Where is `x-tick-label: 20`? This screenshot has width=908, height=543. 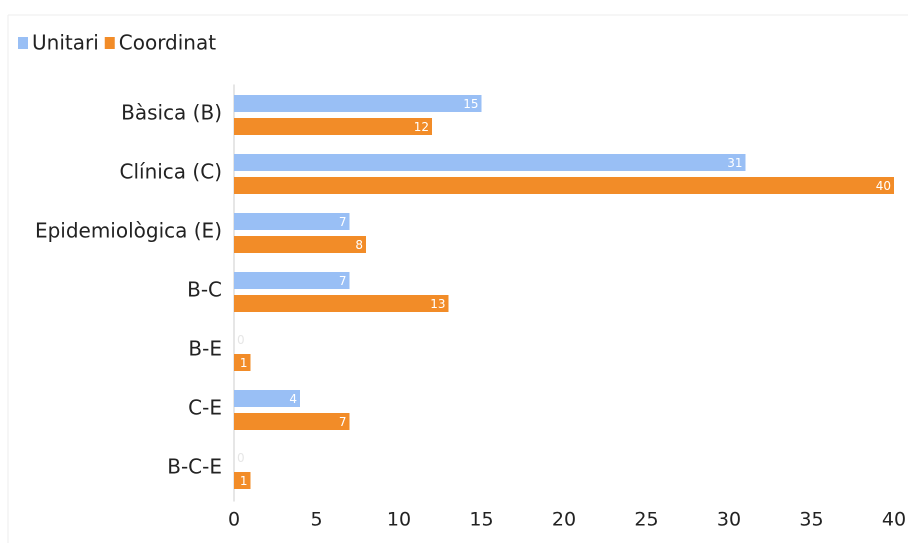
x-tick-label: 20 is located at coordinates (564, 520).